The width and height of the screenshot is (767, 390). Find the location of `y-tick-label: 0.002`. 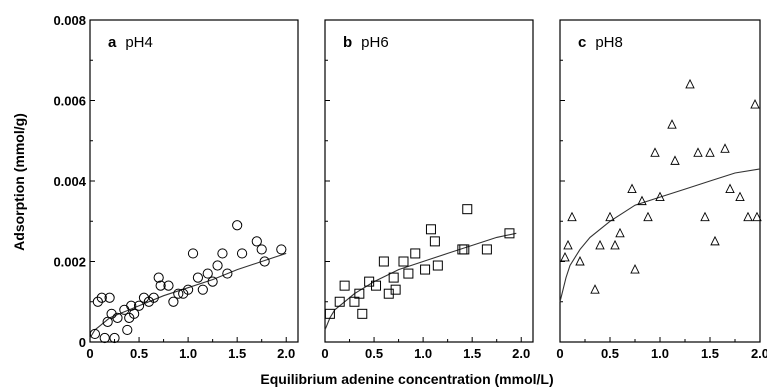

y-tick-label: 0.002 is located at coordinates (69, 262).